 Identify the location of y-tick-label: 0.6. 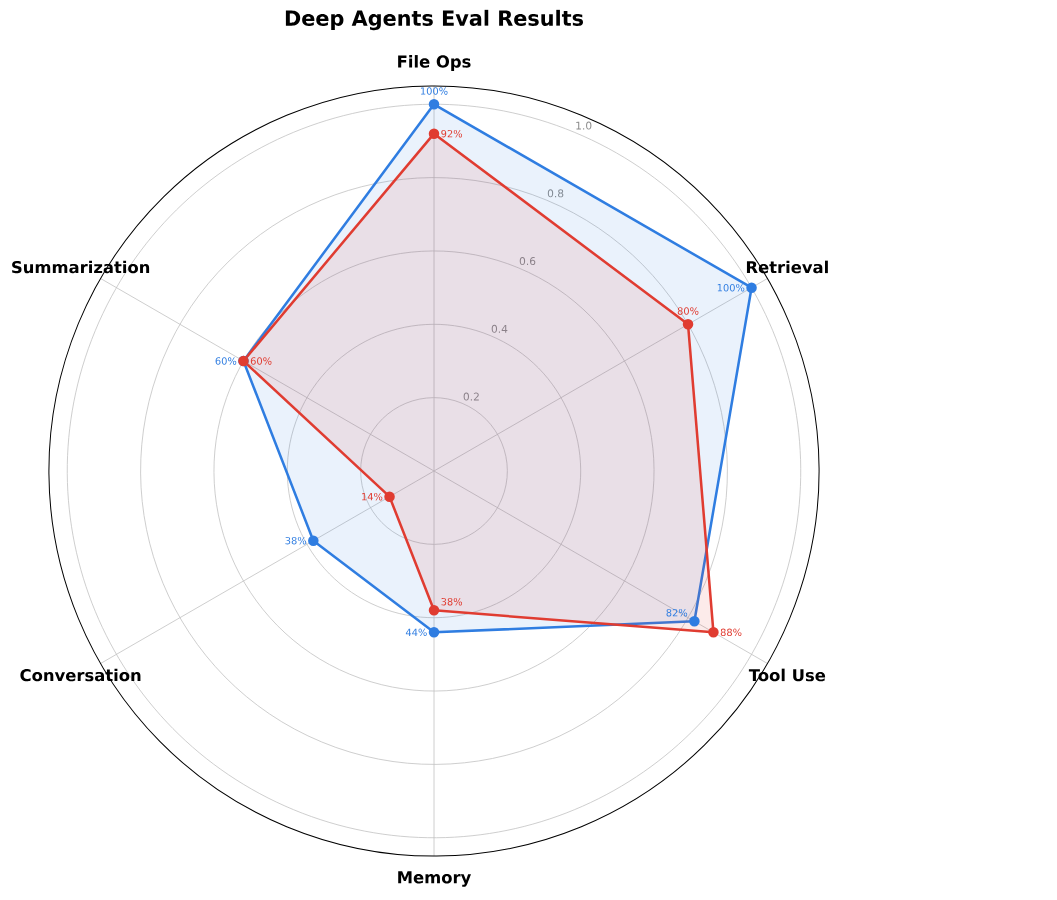
(527, 261).